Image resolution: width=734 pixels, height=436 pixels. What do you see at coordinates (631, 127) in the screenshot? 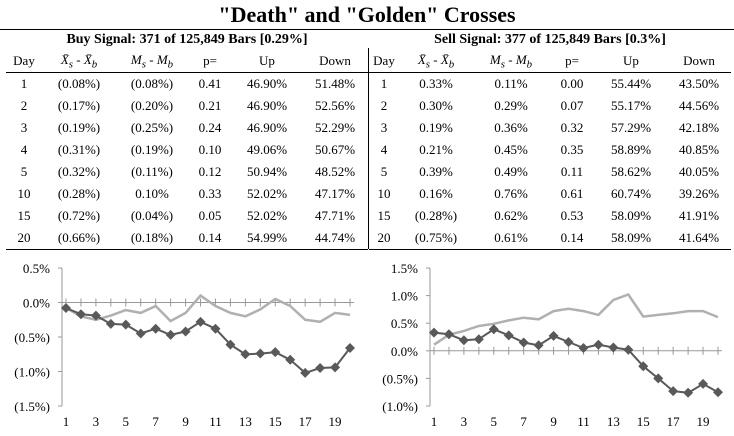
I see `table-cell: 57.29%` at bounding box center [631, 127].